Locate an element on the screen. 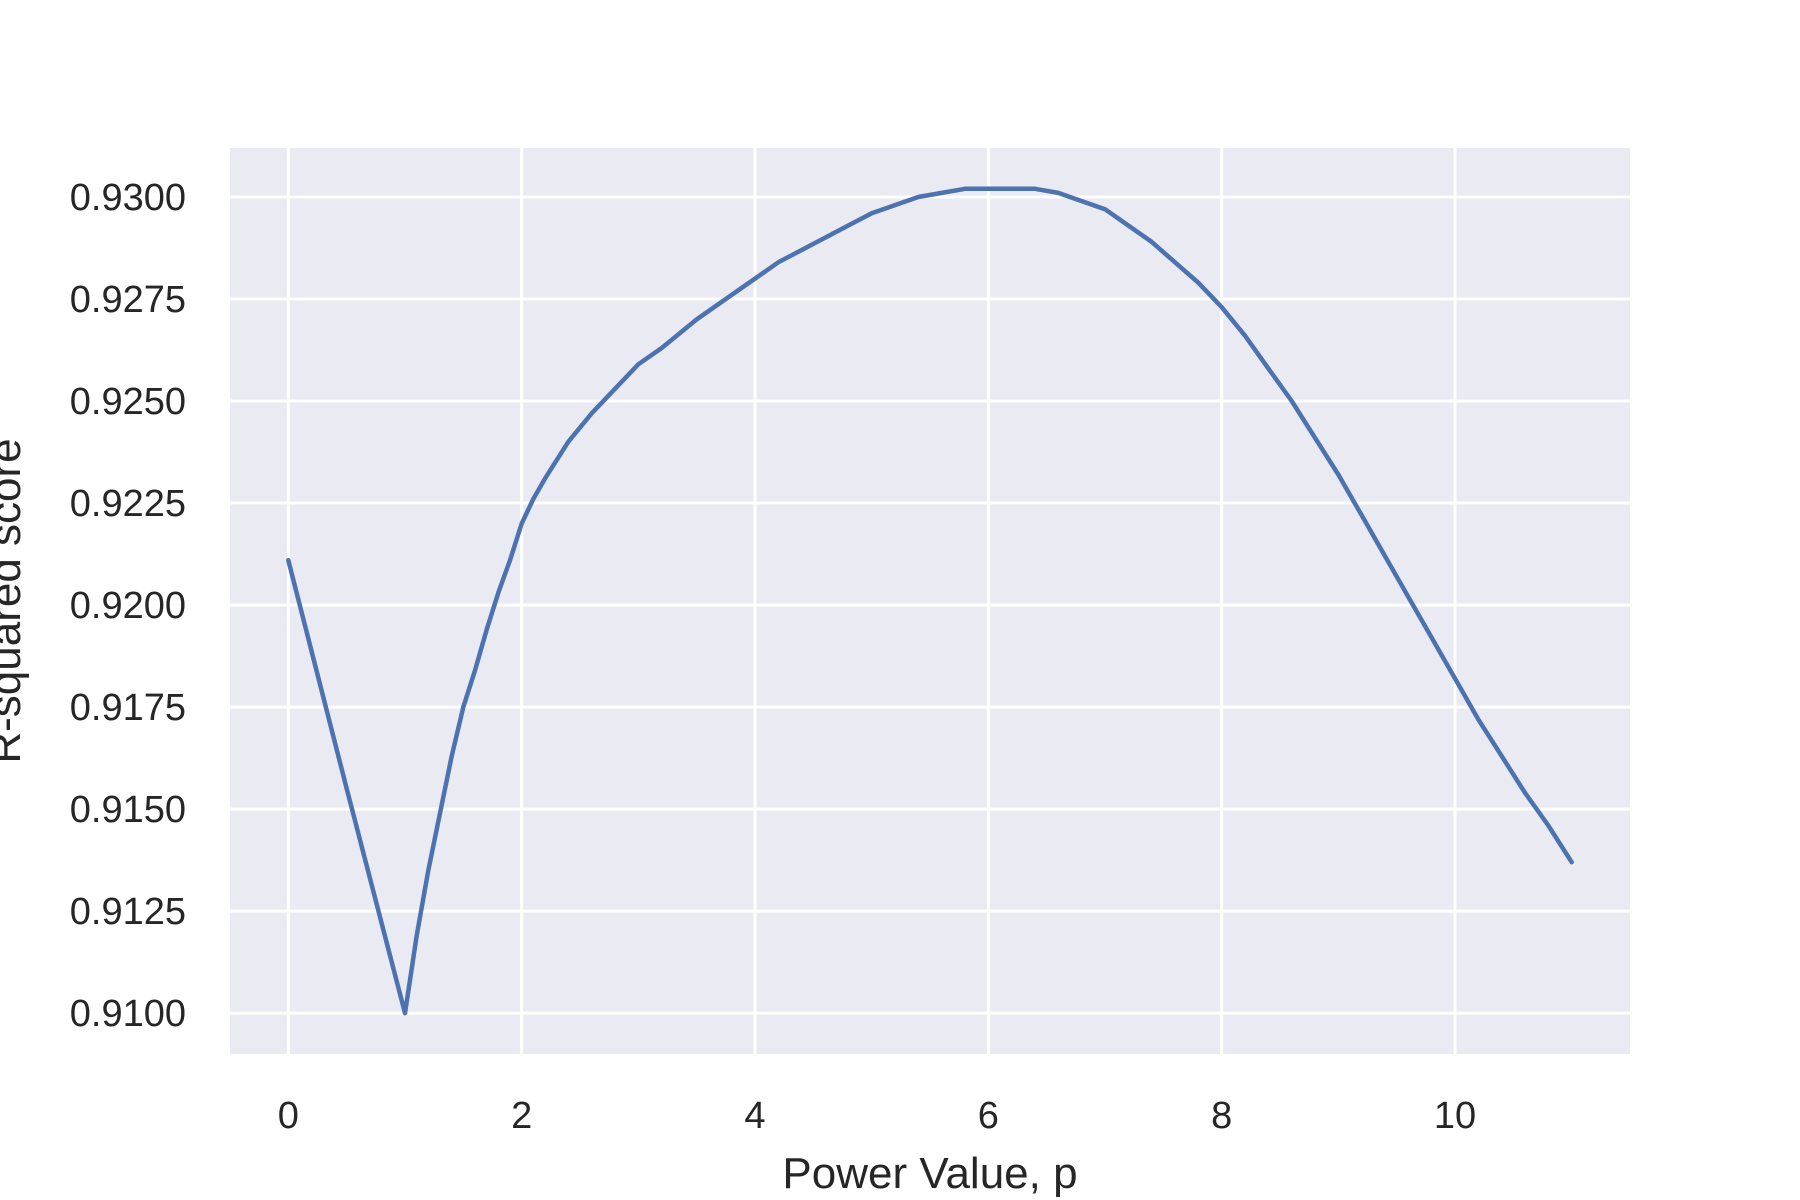 The image size is (1800, 1200). x-axis-label: Power Value, p is located at coordinates (929, 1173).